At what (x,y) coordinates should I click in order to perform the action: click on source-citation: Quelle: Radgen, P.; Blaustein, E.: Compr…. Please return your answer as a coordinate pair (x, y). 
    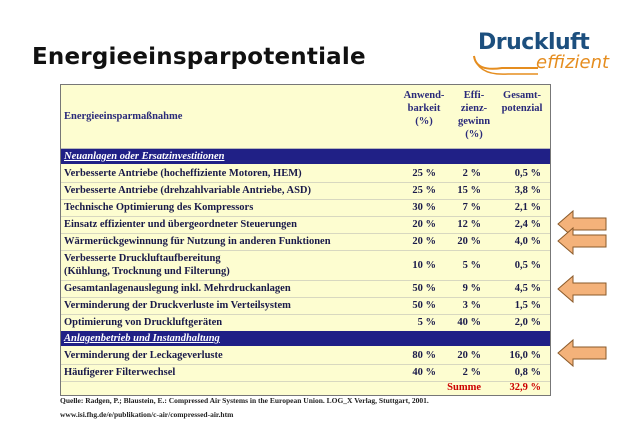
    Looking at the image, I should click on (244, 400).